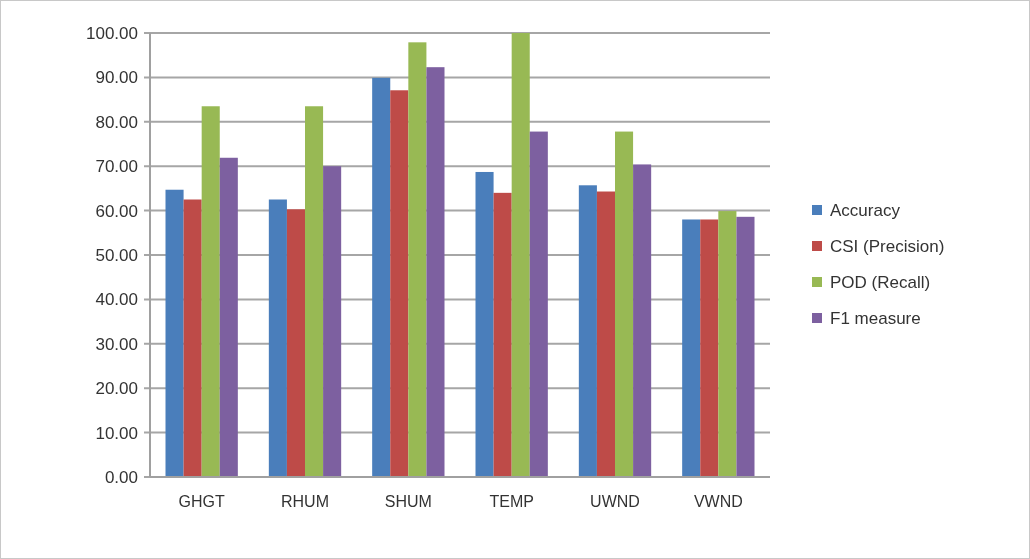 Image resolution: width=1030 pixels, height=559 pixels. What do you see at coordinates (116, 255) in the screenshot?
I see `y-tick-label: 50.00` at bounding box center [116, 255].